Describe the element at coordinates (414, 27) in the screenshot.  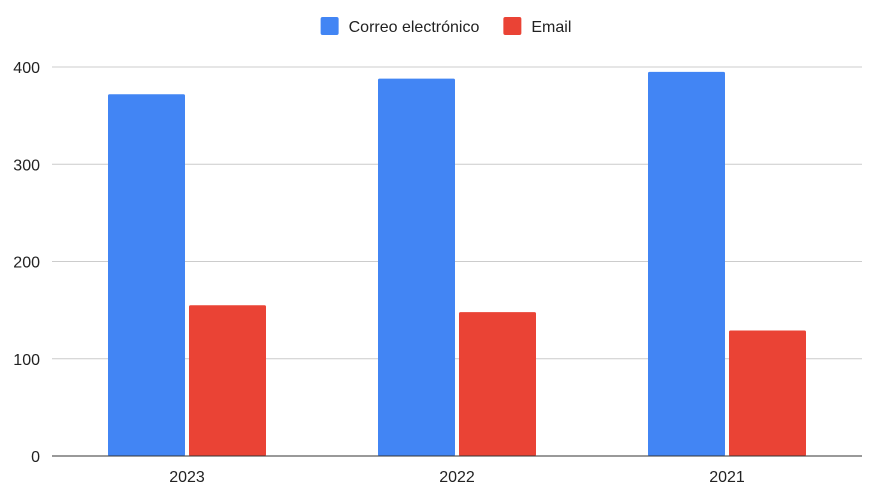
I see `legend-label: Correo electrónico` at that location.